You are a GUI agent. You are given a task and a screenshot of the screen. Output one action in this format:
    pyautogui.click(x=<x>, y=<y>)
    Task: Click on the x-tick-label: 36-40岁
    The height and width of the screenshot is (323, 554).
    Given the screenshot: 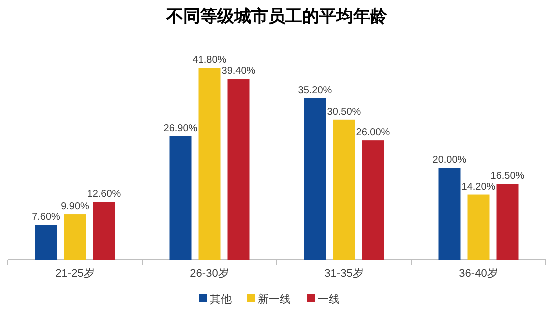 What is the action you would take?
    pyautogui.click(x=478, y=274)
    